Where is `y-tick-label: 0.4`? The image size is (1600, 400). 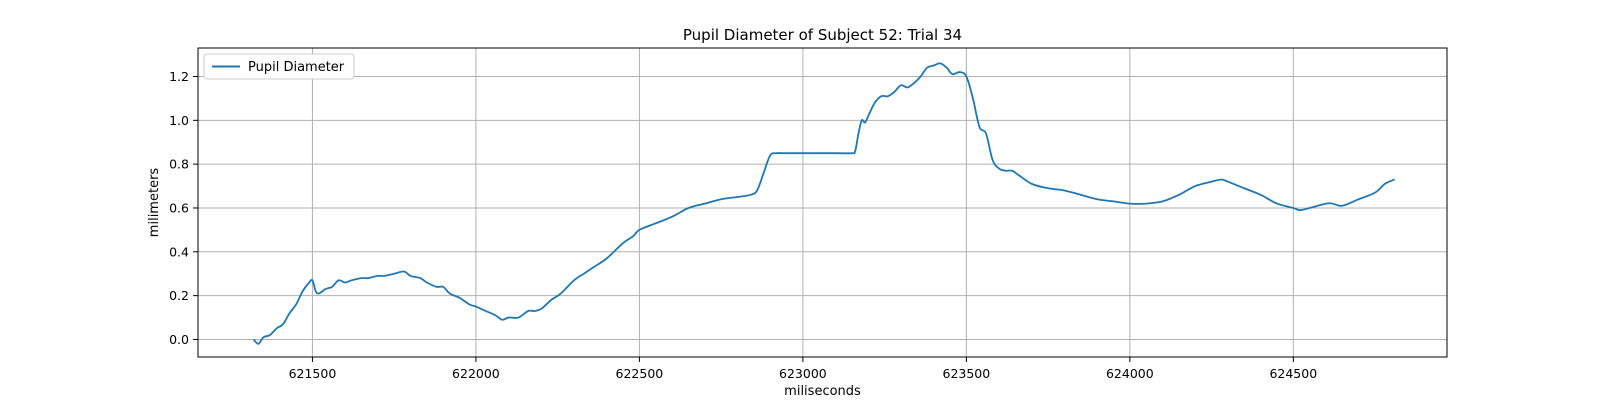
y-tick-label: 0.4 is located at coordinates (179, 251).